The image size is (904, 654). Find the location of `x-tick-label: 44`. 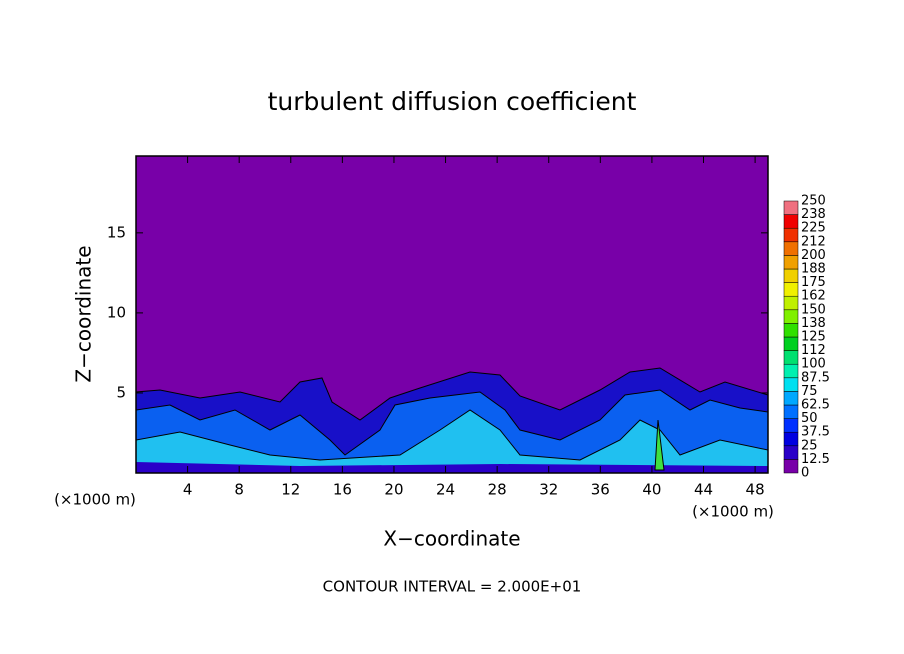

x-tick-label: 44 is located at coordinates (703, 490).